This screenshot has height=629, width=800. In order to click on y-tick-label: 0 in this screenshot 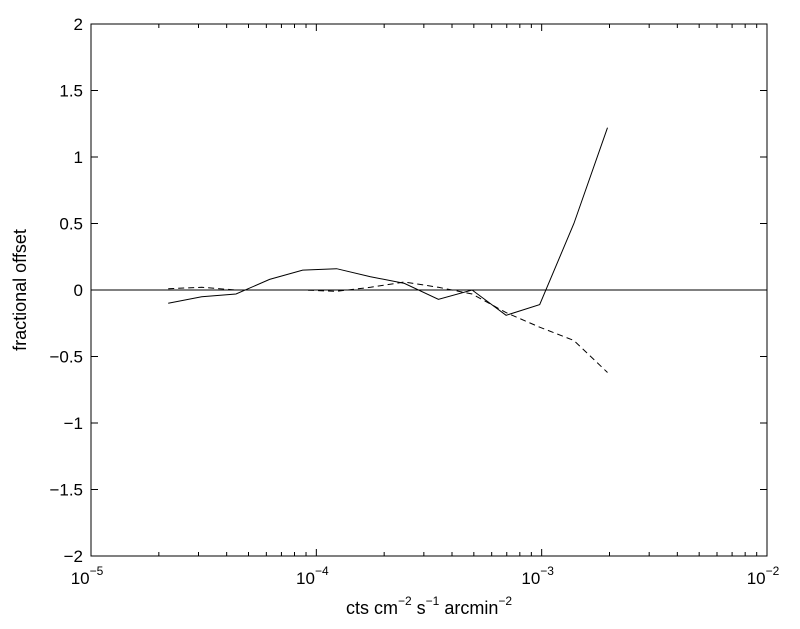, I will do `click(78, 290)`.